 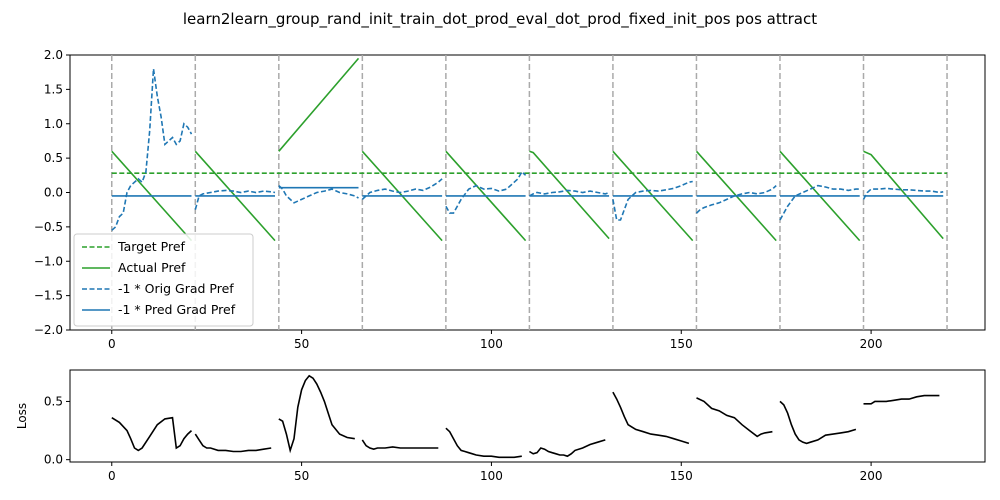 I want to click on loss-series, so click(x=525, y=416).